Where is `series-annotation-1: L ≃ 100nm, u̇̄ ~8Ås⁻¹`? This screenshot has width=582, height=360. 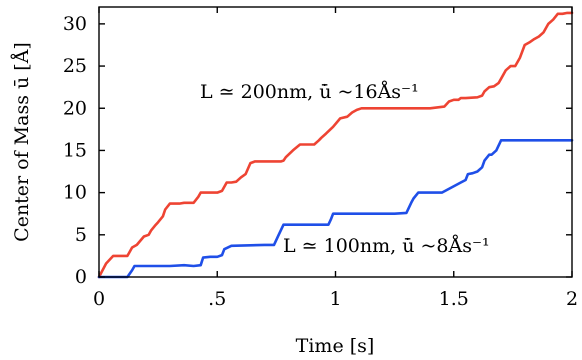
series-annotation-1: L ≃ 100nm, u̇̄ ~8Ås⁻¹ is located at coordinates (386, 246).